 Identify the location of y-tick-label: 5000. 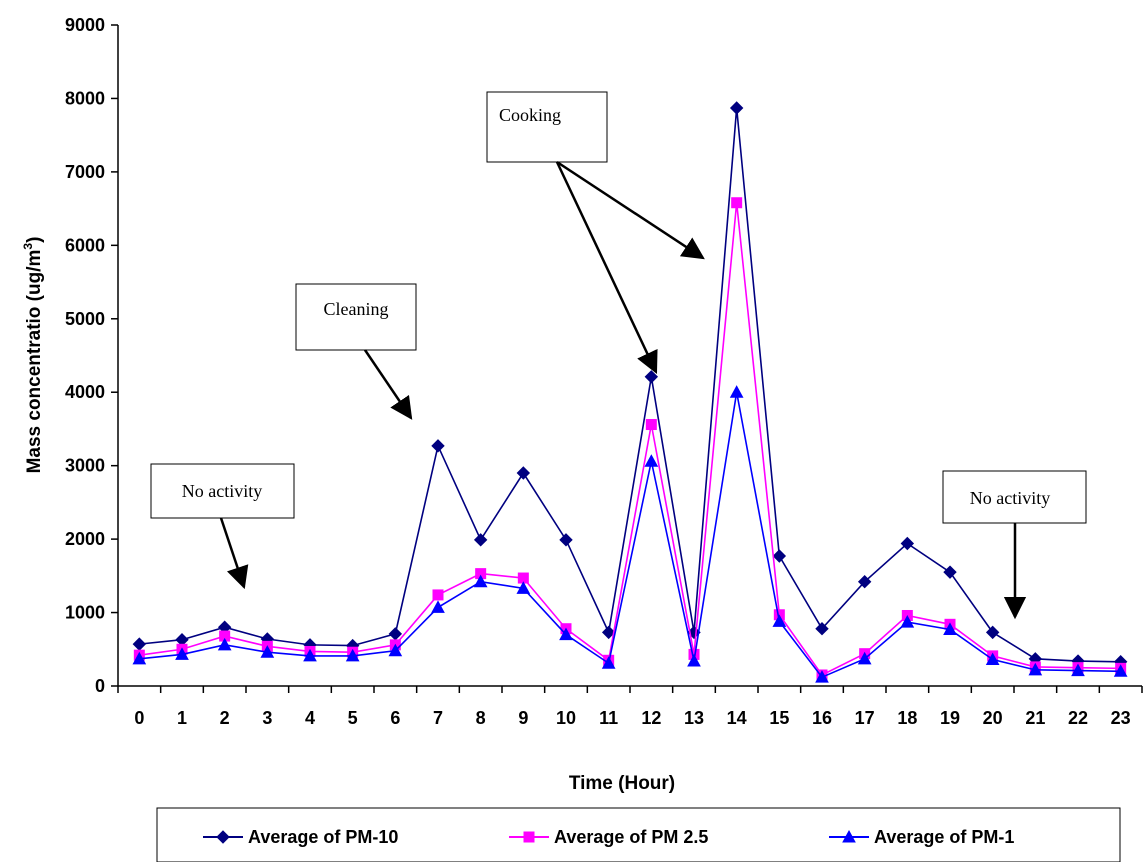
(85, 319).